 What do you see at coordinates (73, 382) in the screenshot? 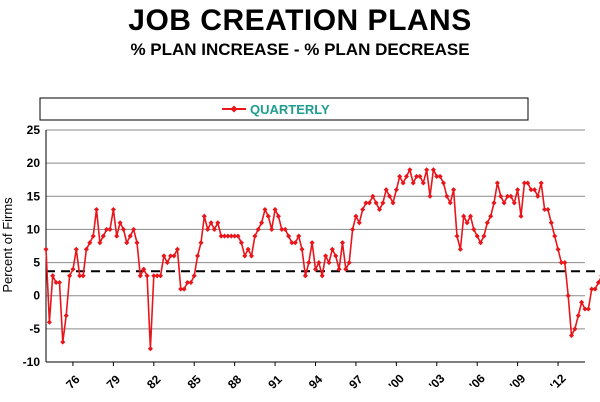
I see `x-tick-label: 76` at bounding box center [73, 382].